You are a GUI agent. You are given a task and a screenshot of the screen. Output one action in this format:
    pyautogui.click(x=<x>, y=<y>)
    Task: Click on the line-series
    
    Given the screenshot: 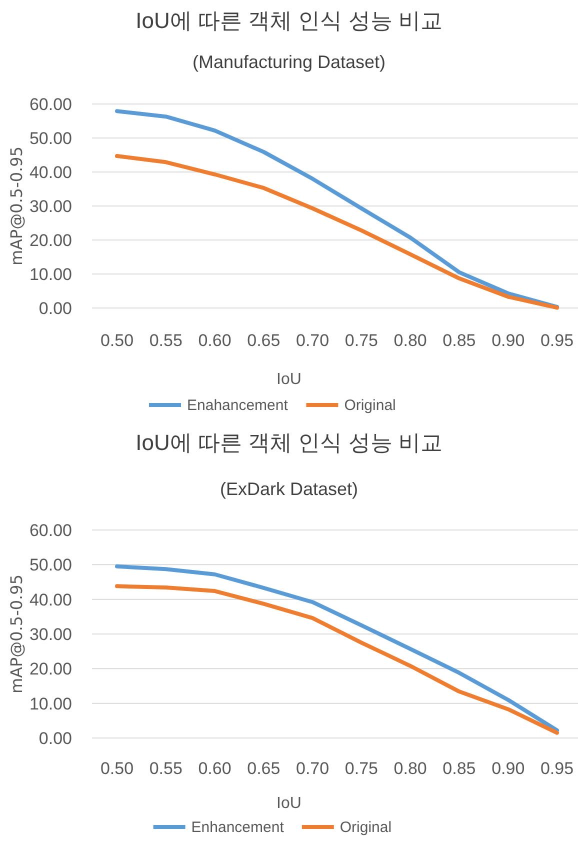 What is the action you would take?
    pyautogui.click(x=337, y=232)
    